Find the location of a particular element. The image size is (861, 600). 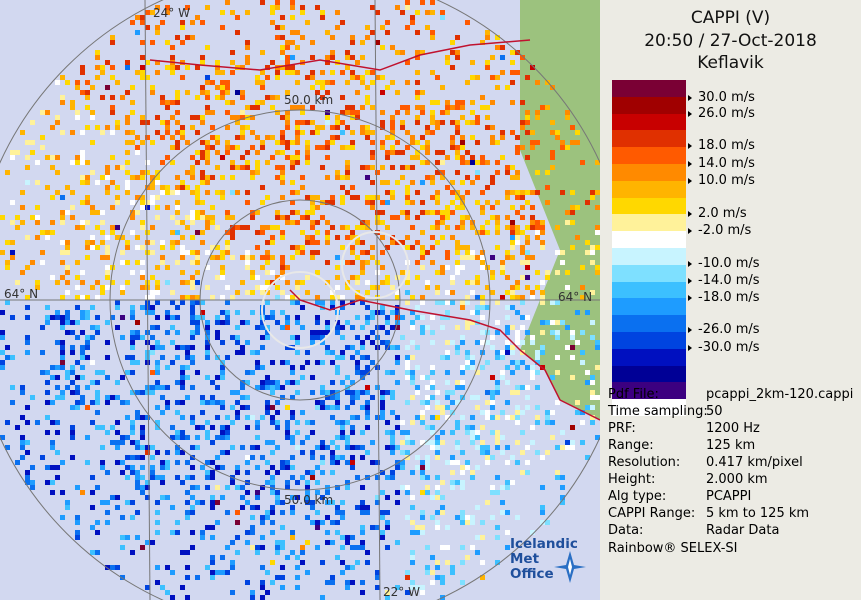

info-row: PRF: 1200 Hz is located at coordinates (734, 429).